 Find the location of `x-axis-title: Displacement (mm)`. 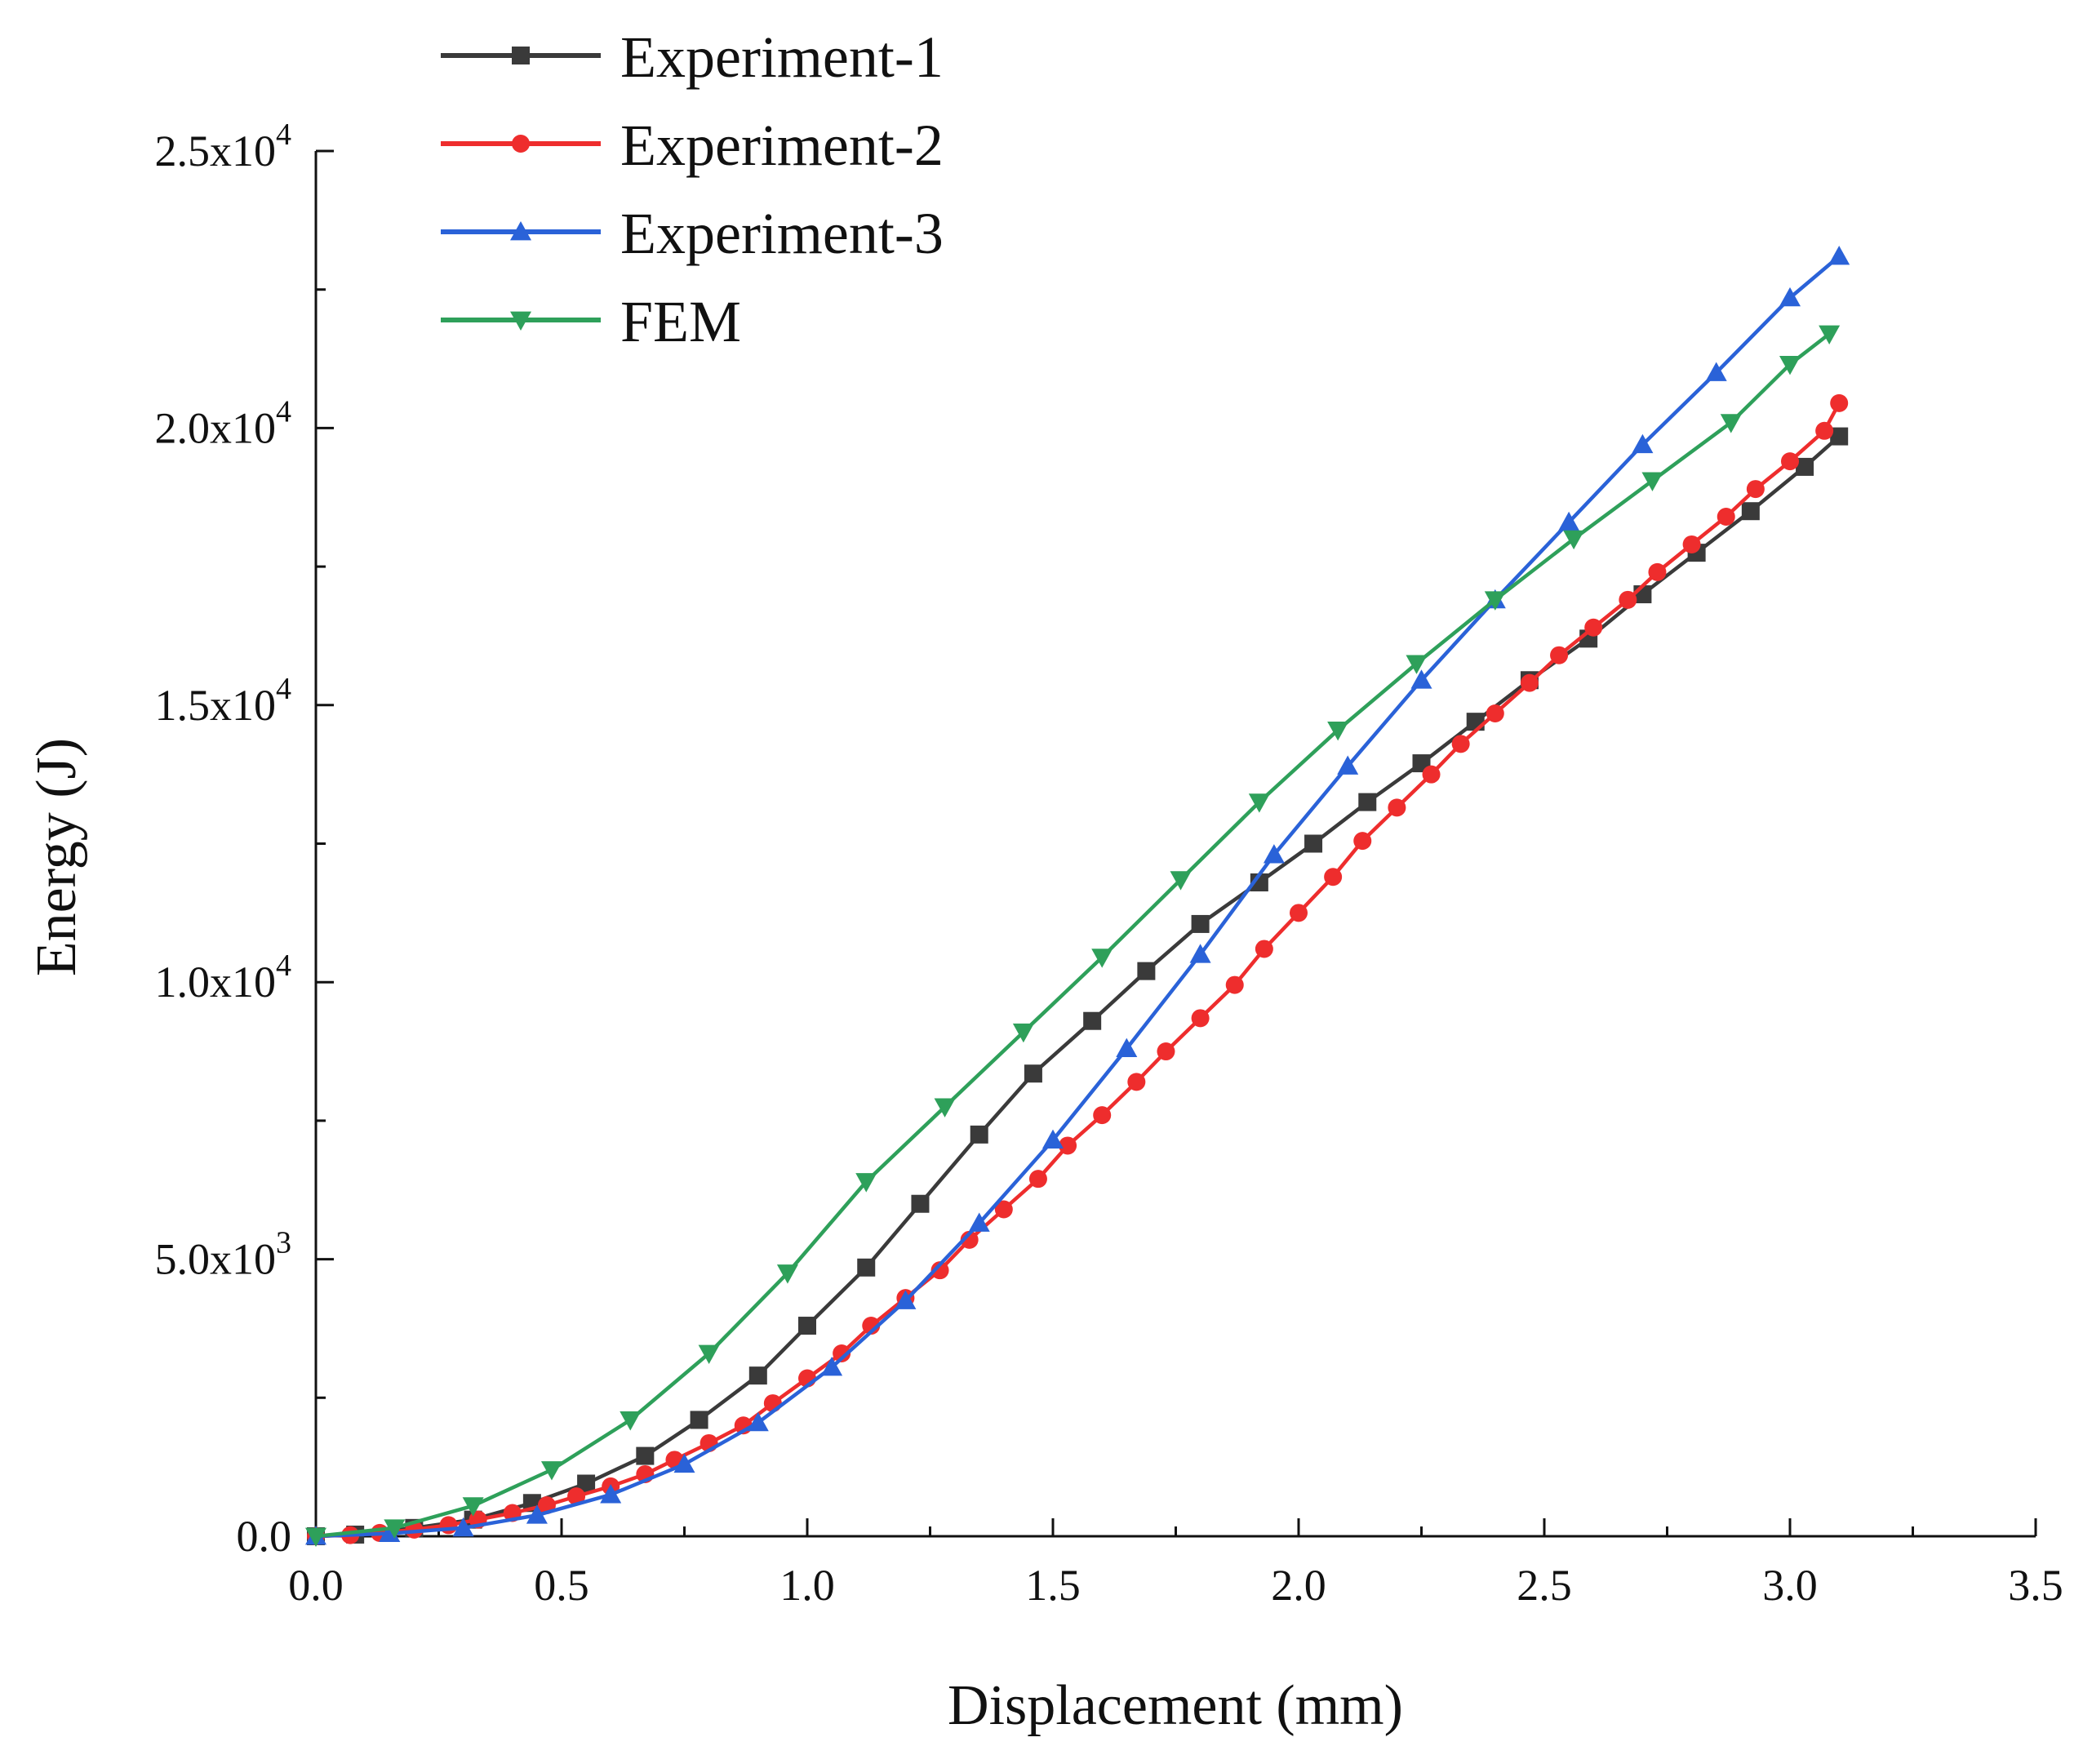

x-axis-title: Displacement (mm) is located at coordinates (1175, 1705).